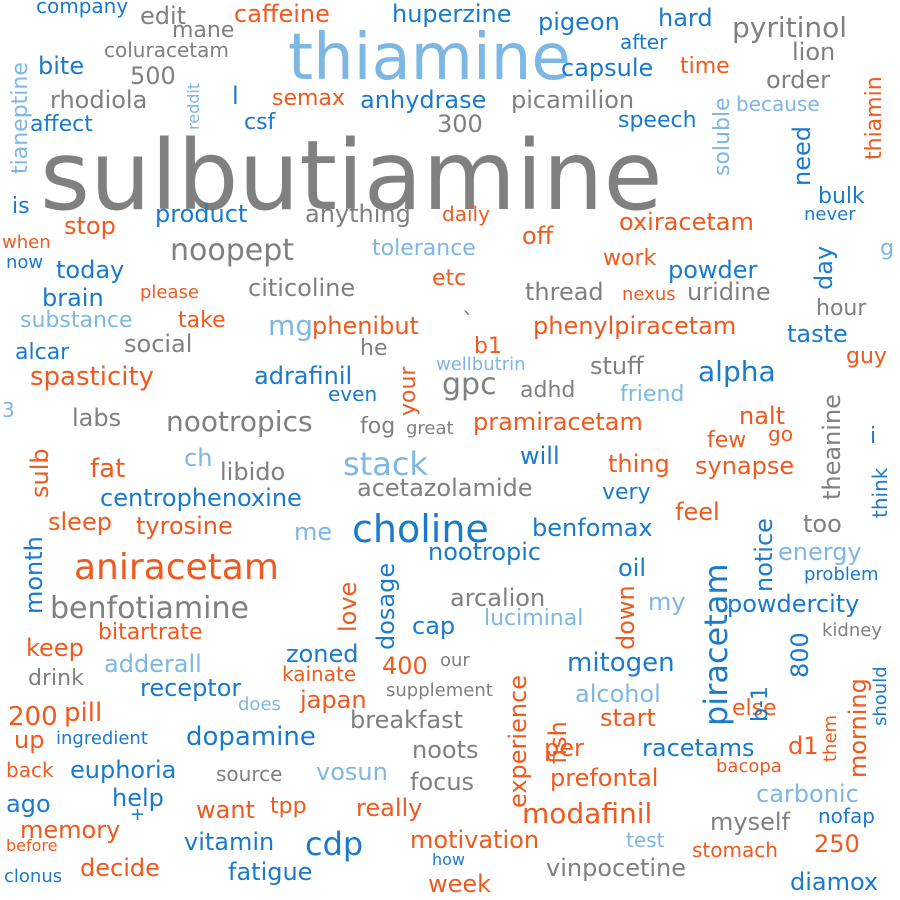 This screenshot has width=900, height=900. What do you see at coordinates (365, 326) in the screenshot?
I see `word: phenibut` at bounding box center [365, 326].